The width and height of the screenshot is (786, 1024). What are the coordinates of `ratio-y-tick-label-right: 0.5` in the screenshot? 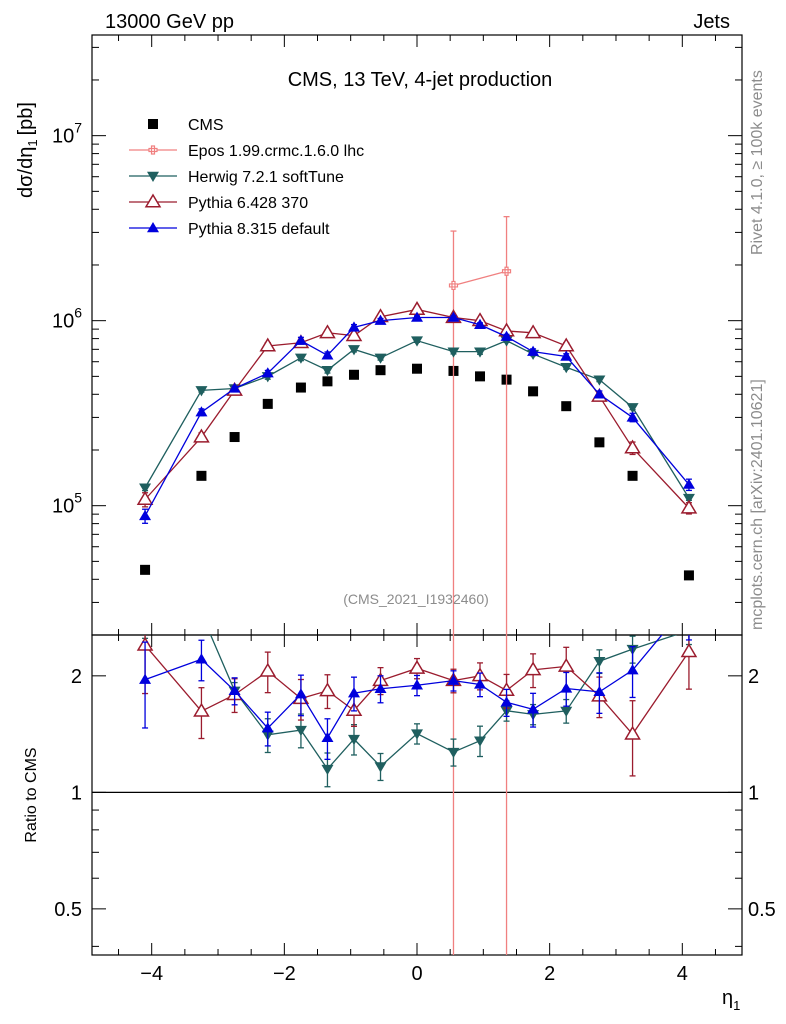 It's located at (762, 910).